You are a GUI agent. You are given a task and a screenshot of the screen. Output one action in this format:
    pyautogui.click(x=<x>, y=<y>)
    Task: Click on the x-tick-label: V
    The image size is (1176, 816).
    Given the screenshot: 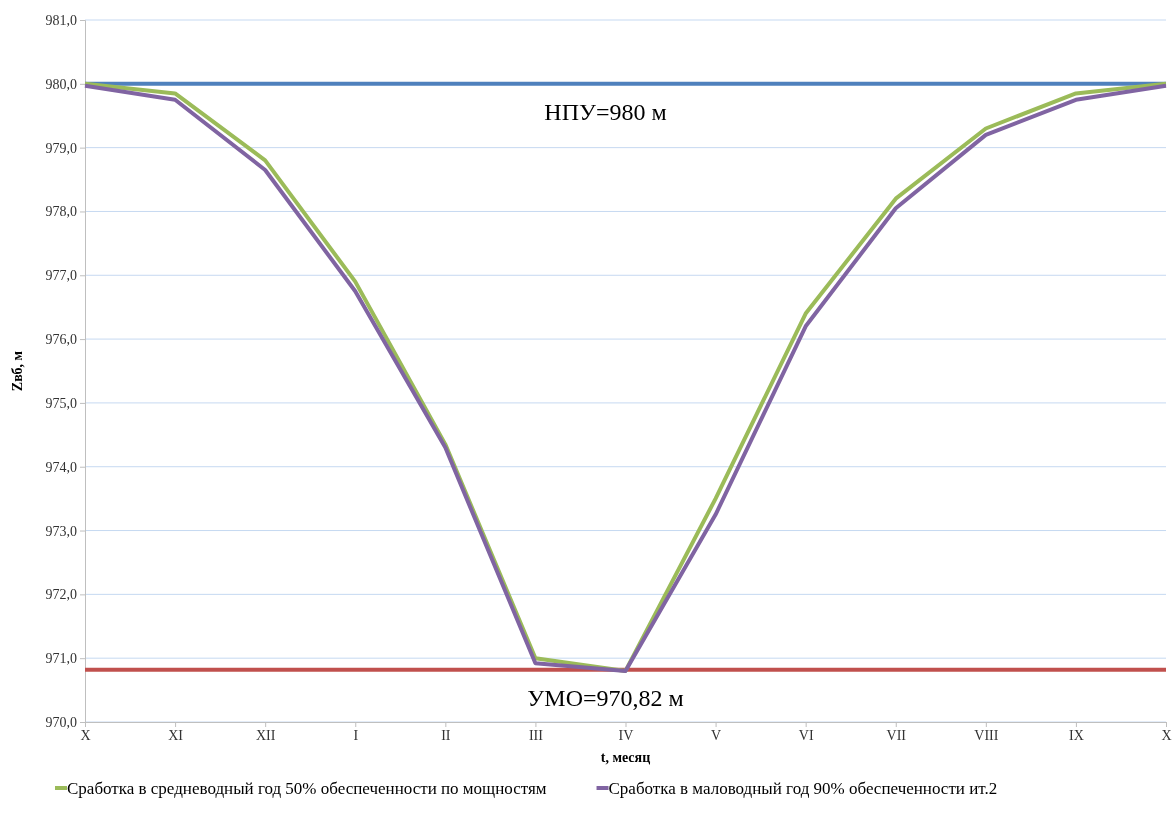 What is the action you would take?
    pyautogui.click(x=716, y=735)
    